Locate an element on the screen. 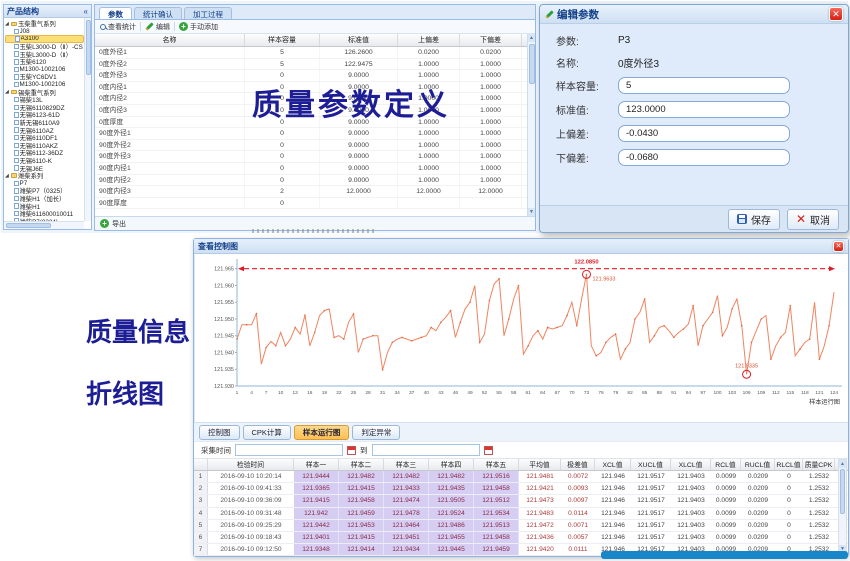 Image resolution: width=850 pixels, height=561 pixels. tree-item: 玉柴6120 is located at coordinates (44, 62).